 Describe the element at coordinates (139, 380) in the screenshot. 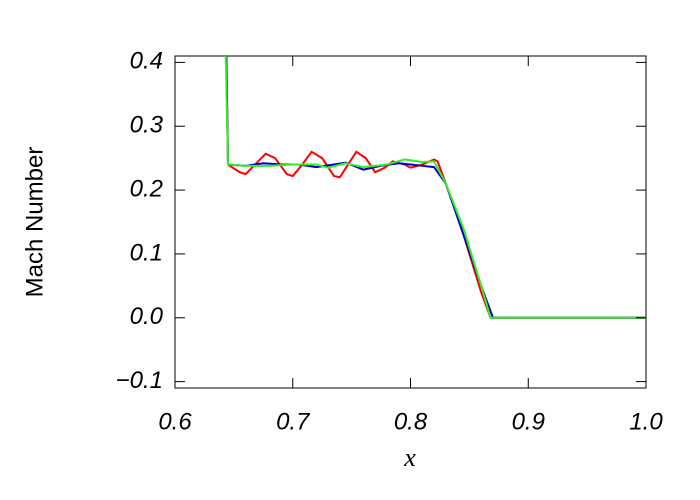

I see `y-tick-label: −0.1` at that location.